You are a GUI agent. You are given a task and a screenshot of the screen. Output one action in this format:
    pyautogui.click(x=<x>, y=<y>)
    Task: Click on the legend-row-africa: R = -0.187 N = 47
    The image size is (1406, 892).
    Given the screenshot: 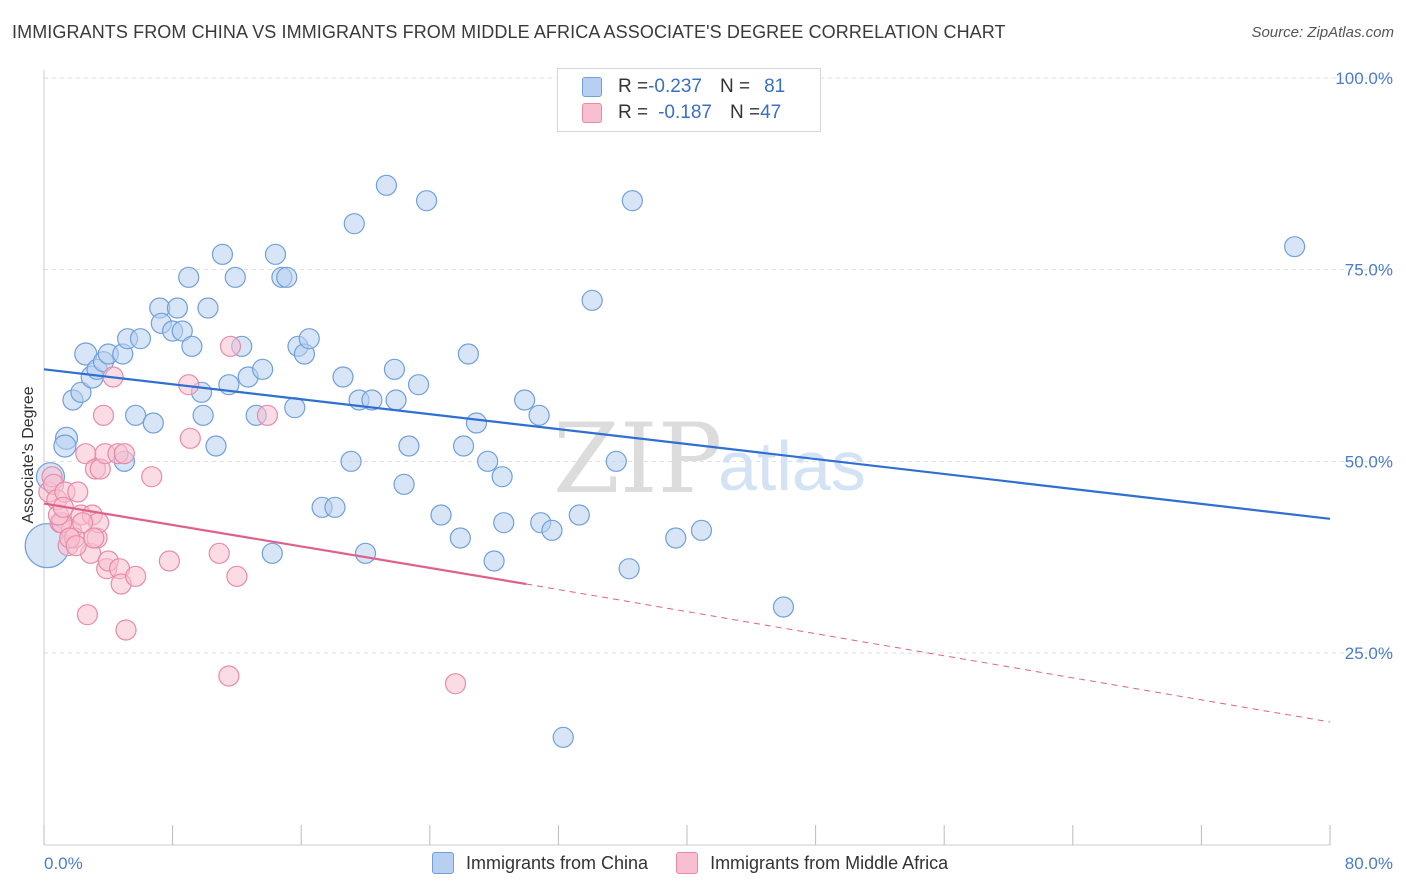 What is the action you would take?
    pyautogui.click(x=681, y=113)
    